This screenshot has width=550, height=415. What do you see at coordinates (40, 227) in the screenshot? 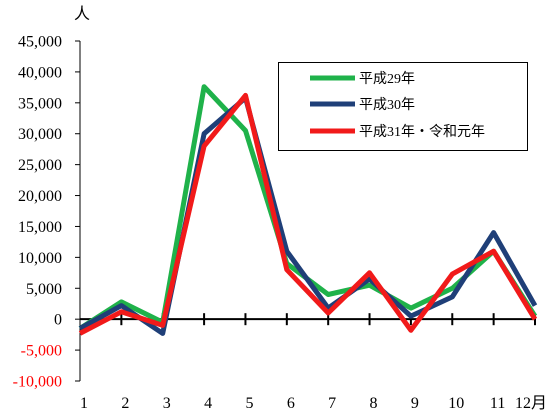
I see `y-tick-label: 15,000` at bounding box center [40, 227].